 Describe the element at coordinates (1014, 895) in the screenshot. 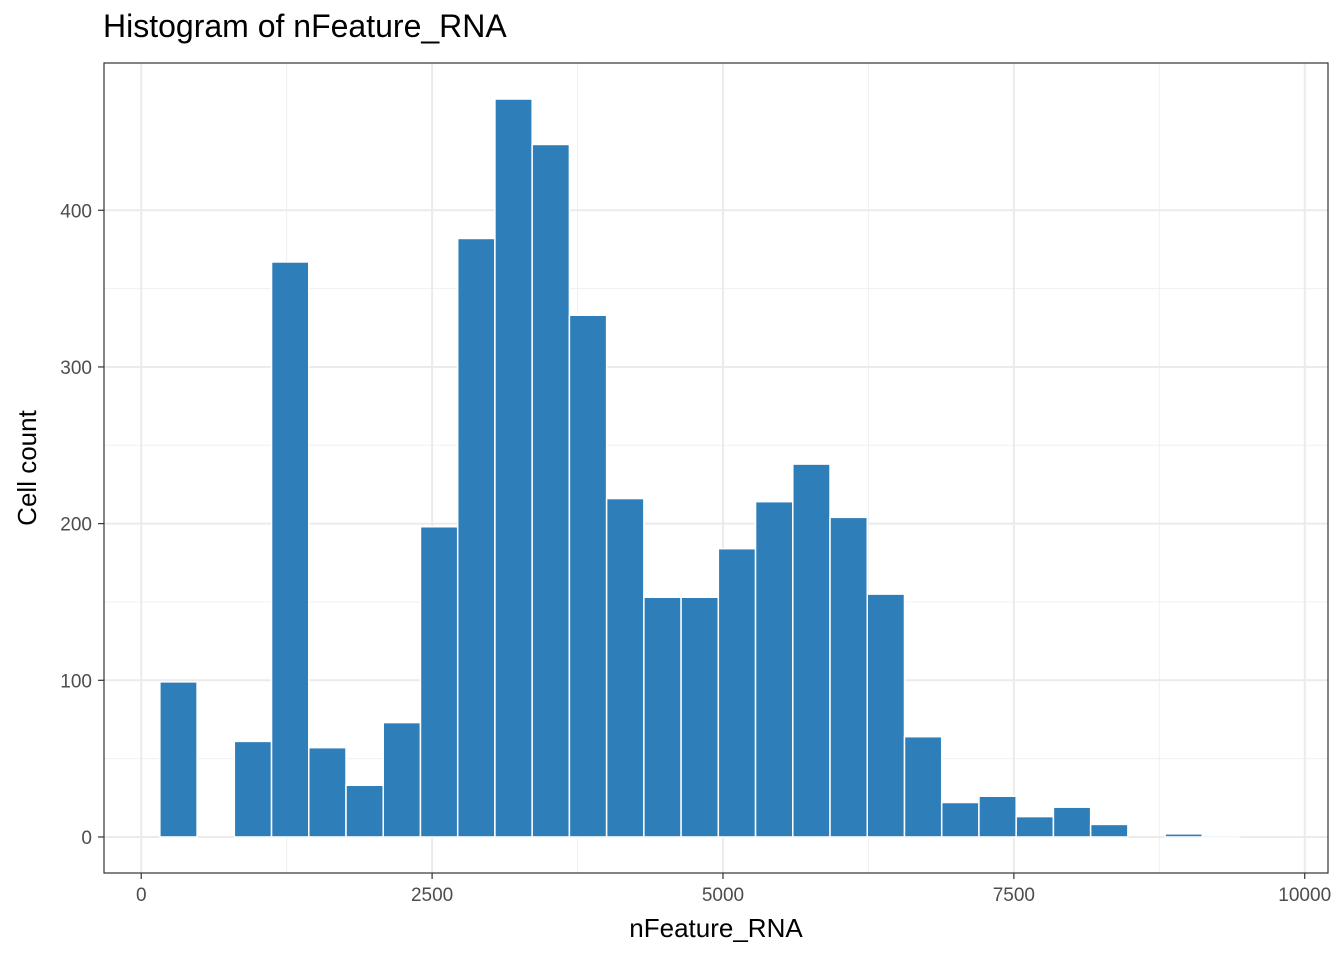

I see `x-tick-label: 7500` at that location.